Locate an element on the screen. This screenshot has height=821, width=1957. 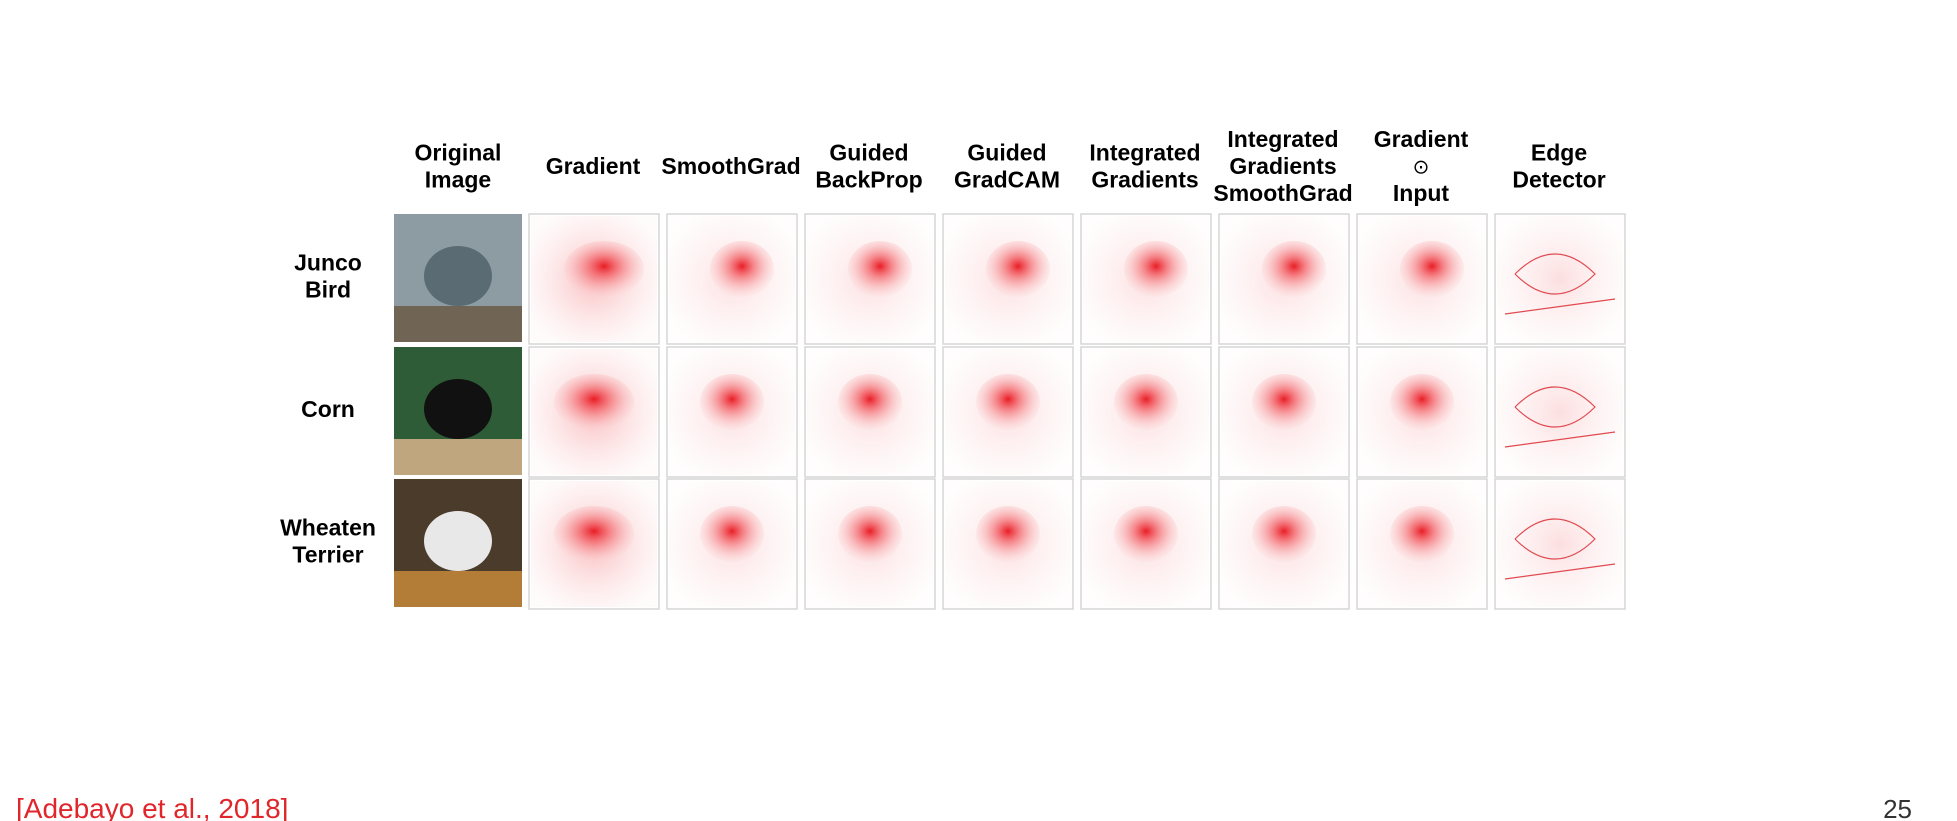
column-header: Edge is located at coordinates (1559, 153).